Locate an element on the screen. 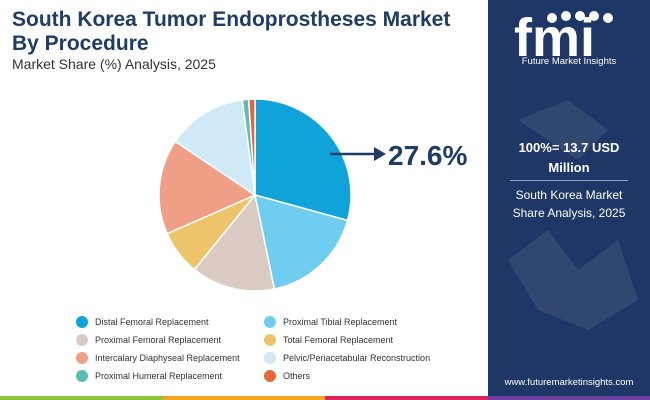  legend-label: Pelvic/Periacetabular Reconstruction is located at coordinates (357, 358).